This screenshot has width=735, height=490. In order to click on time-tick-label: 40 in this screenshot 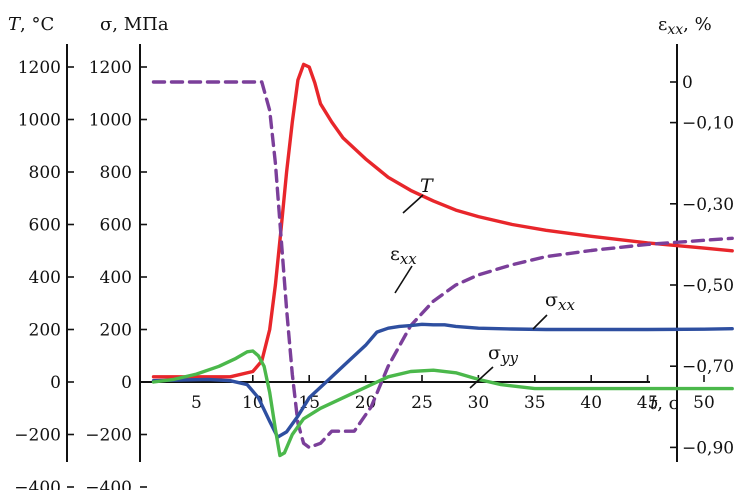, I will do `click(591, 403)`.